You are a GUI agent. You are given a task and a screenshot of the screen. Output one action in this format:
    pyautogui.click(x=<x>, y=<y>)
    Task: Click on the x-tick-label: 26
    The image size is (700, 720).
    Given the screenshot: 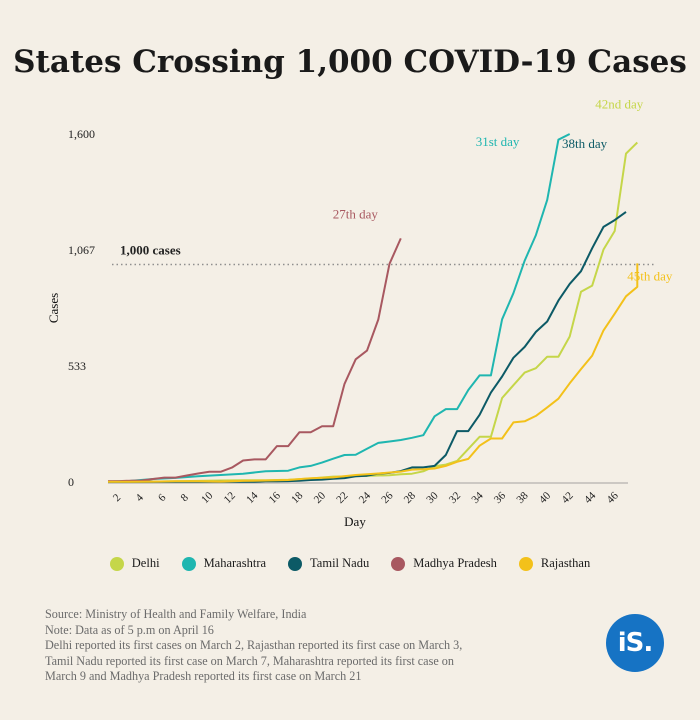 What is the action you would take?
    pyautogui.click(x=387, y=497)
    